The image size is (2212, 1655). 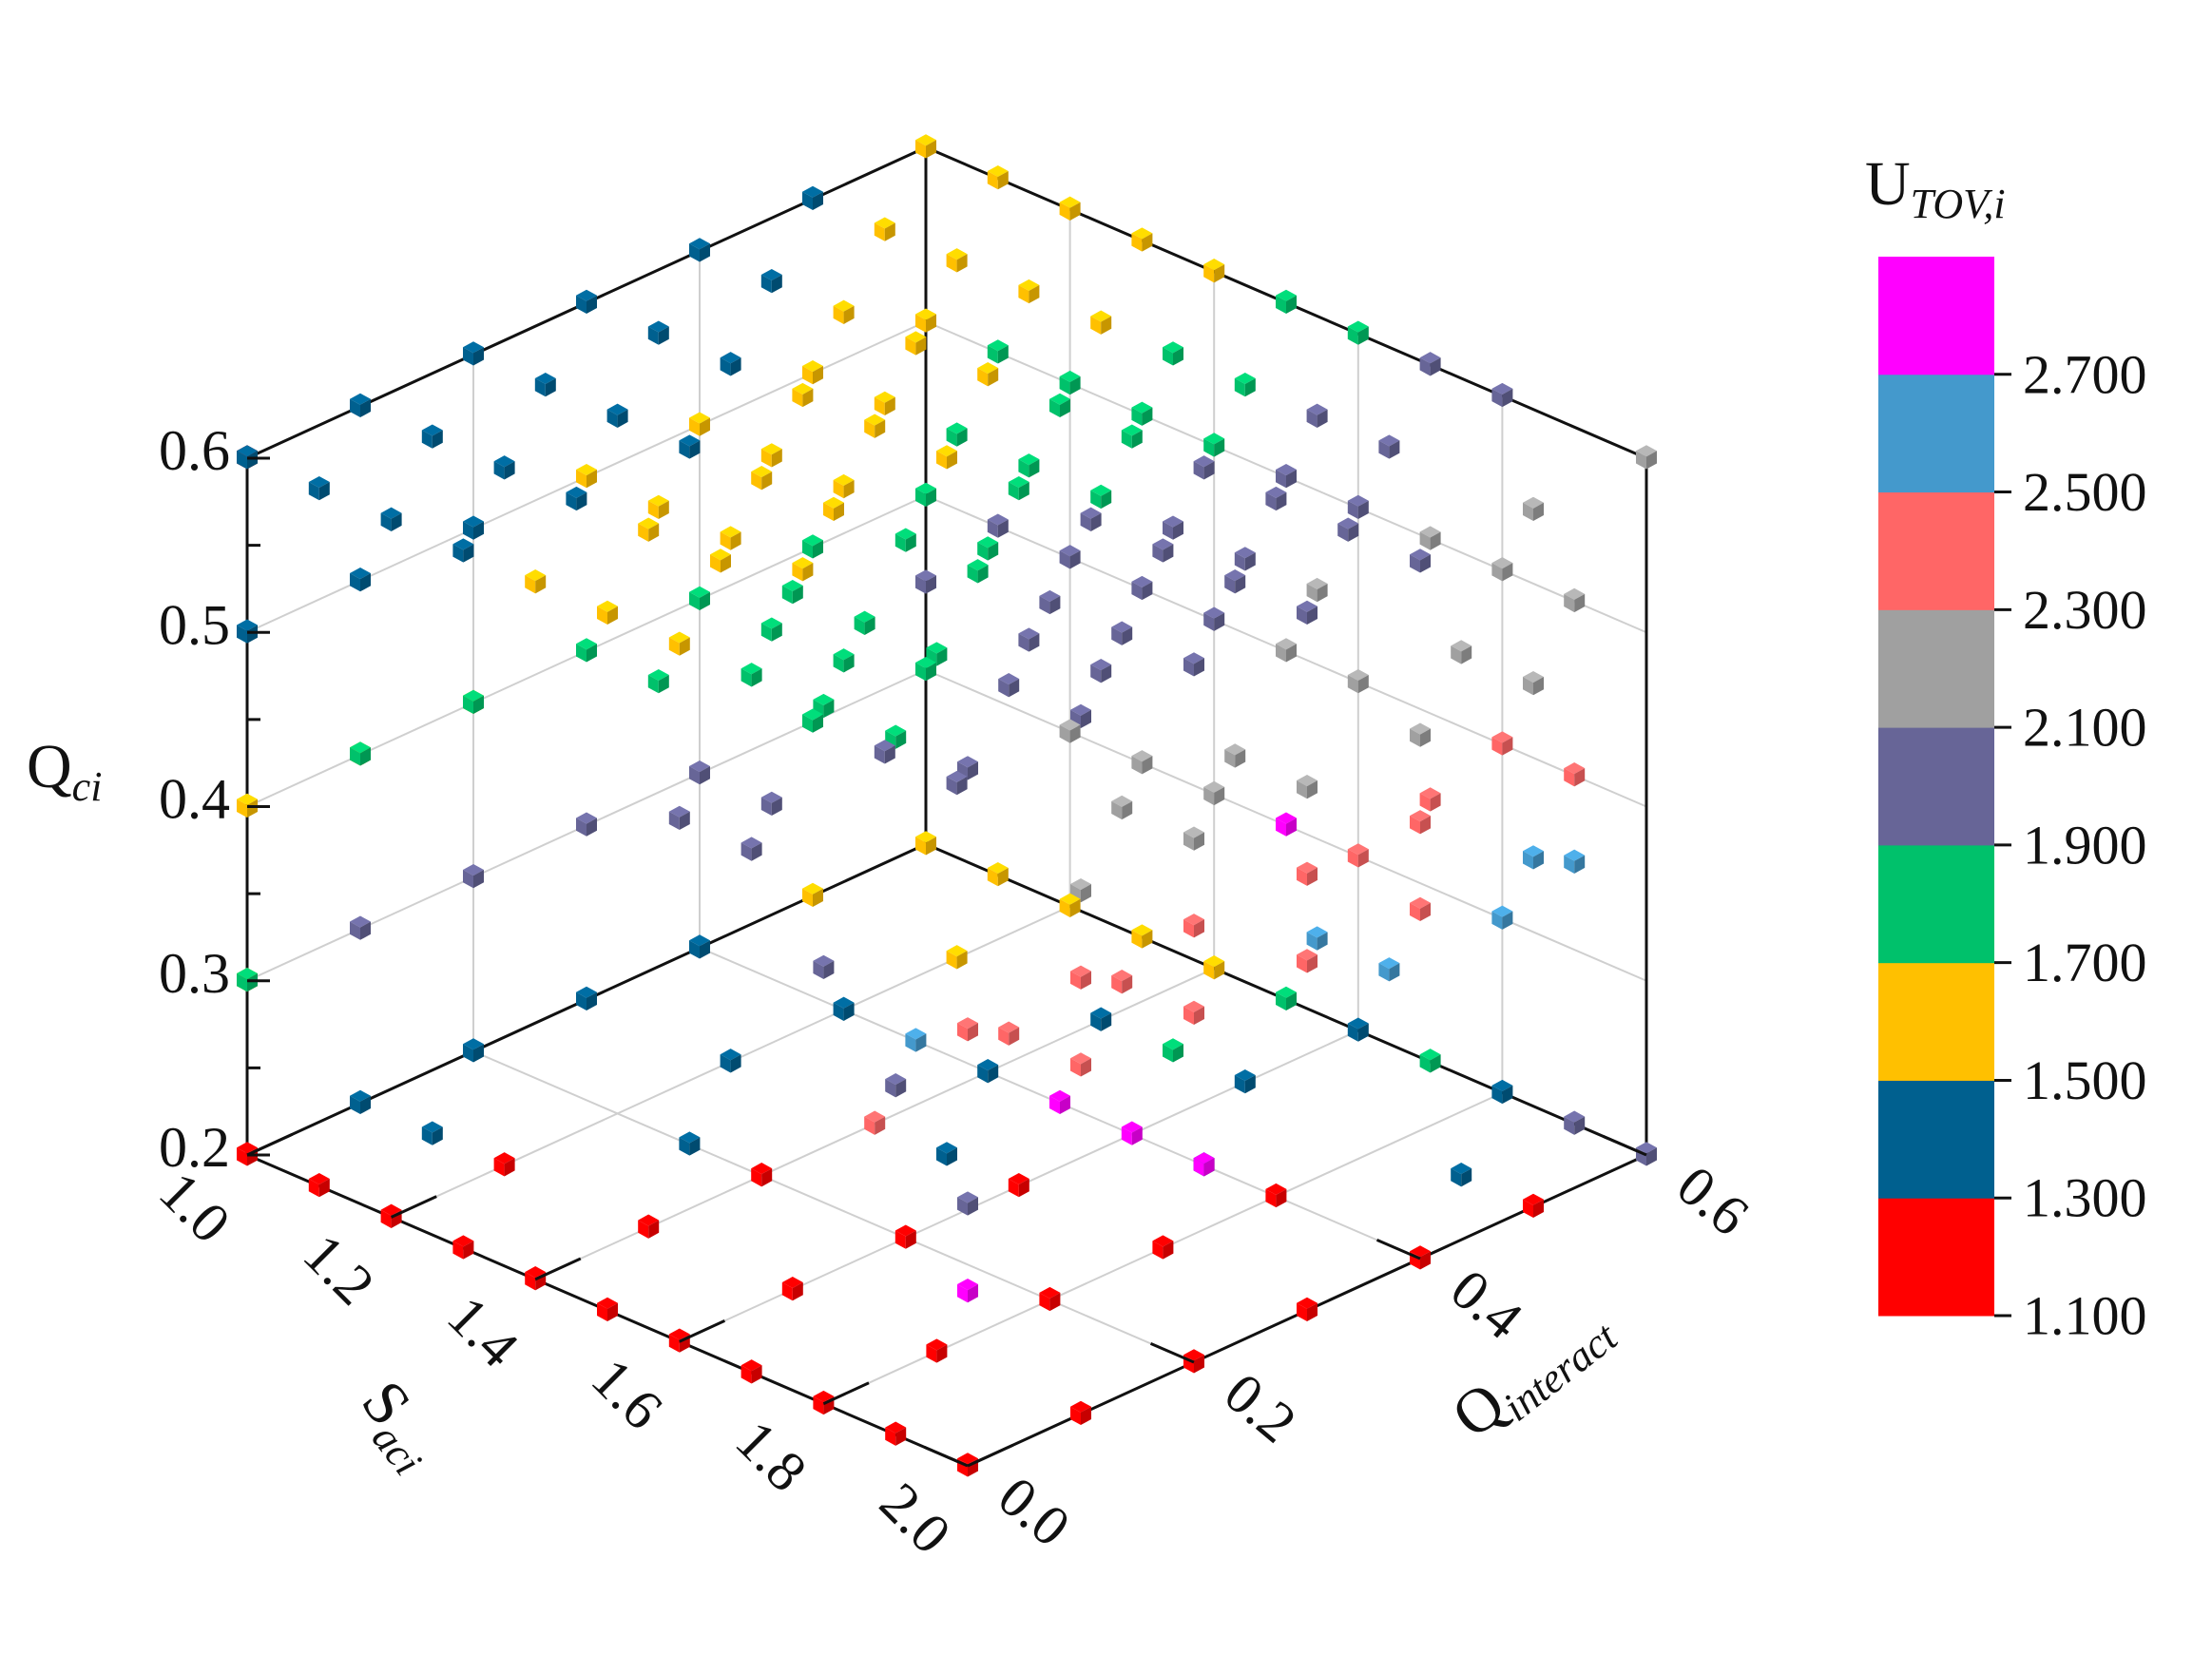 I want to click on colorbar-tick-label: 2.700, so click(x=2085, y=374).